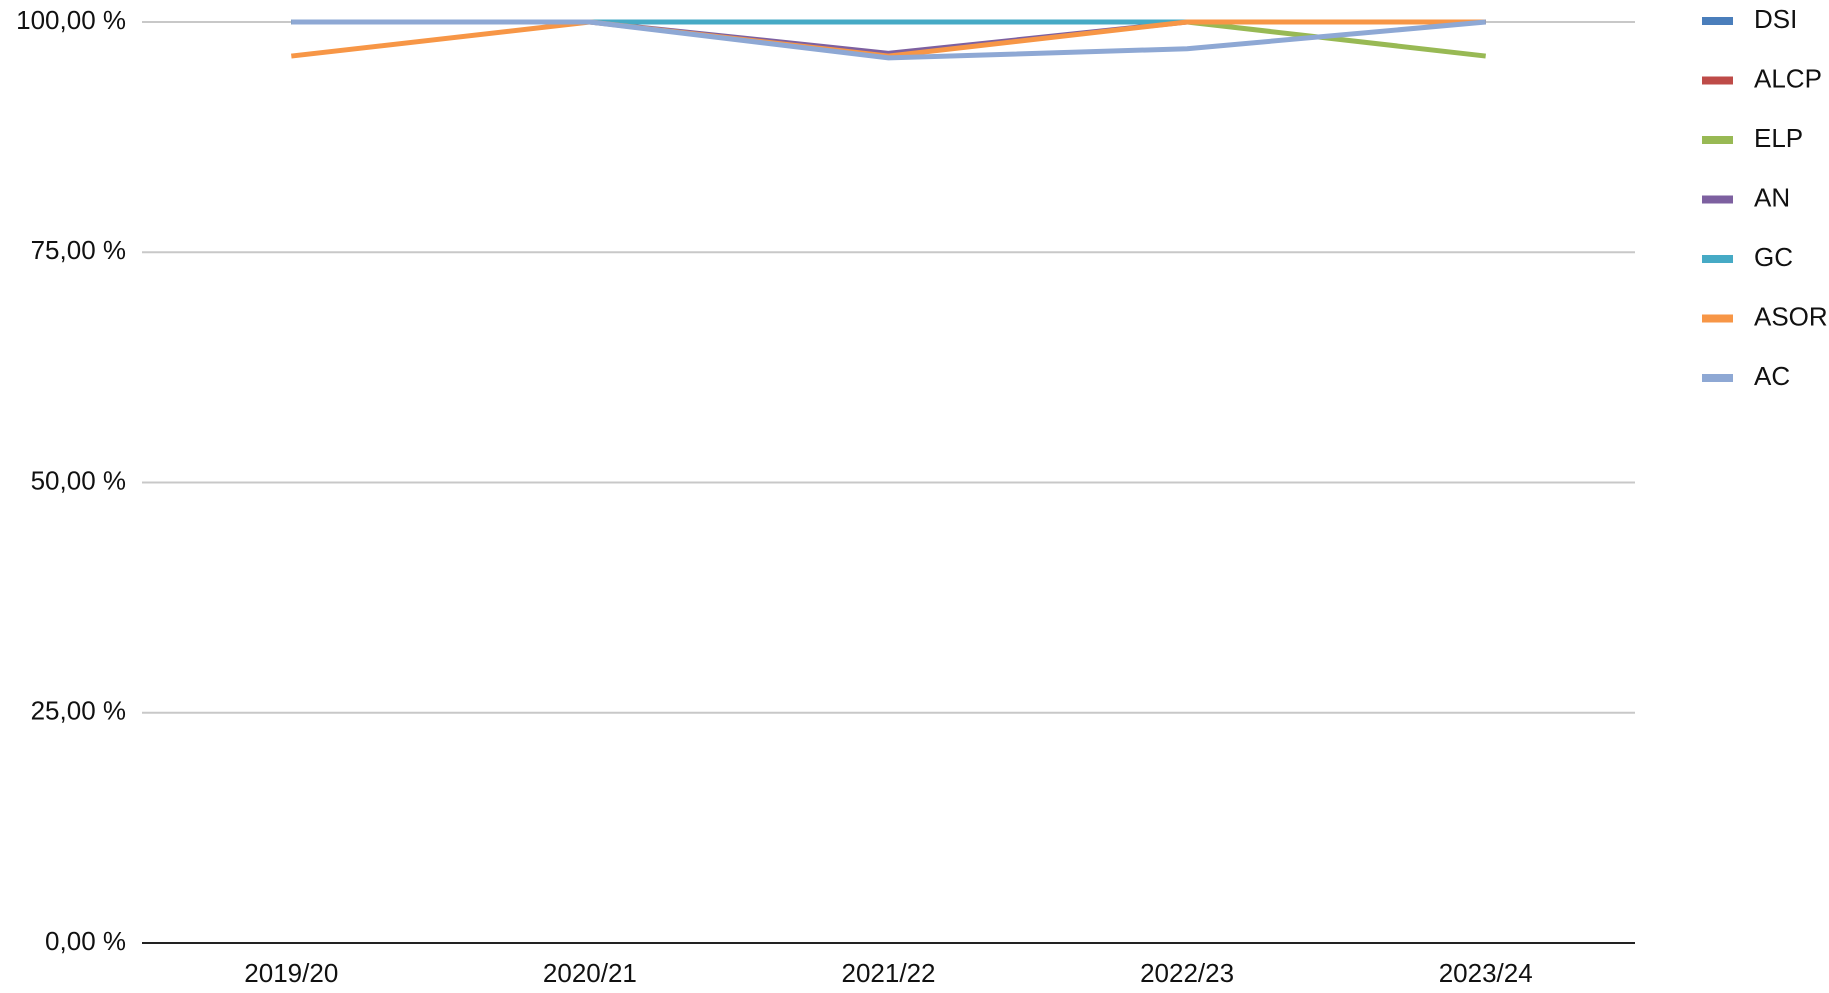 The width and height of the screenshot is (1829, 993). What do you see at coordinates (1773, 257) in the screenshot?
I see `legend-label: GC` at bounding box center [1773, 257].